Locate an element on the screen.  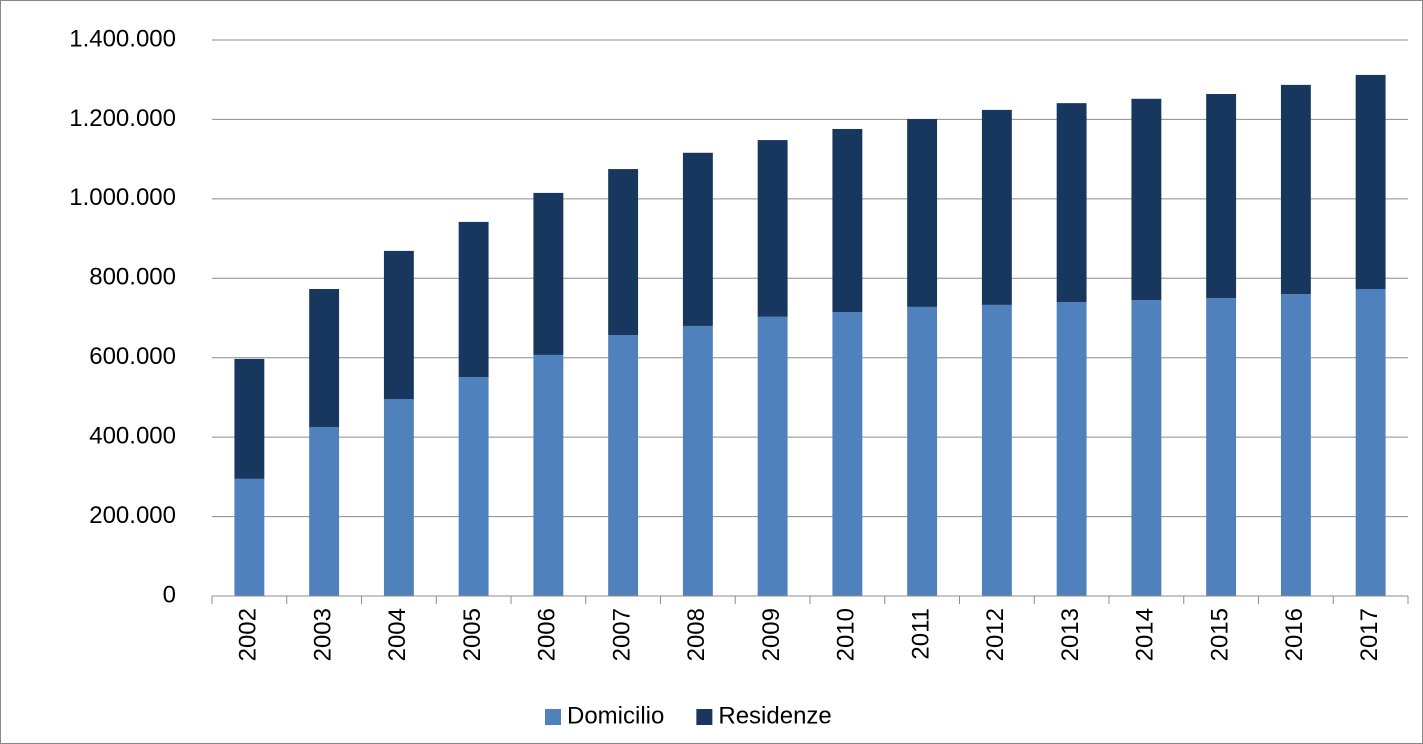
y-tick-label: 600.000 is located at coordinates (132, 356).